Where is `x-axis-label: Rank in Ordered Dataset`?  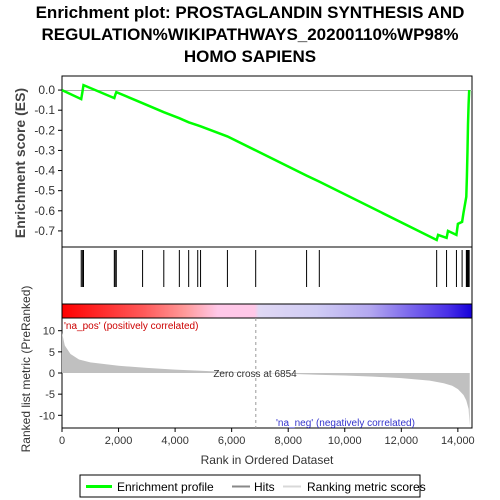 x-axis-label: Rank in Ordered Dataset is located at coordinates (267, 460).